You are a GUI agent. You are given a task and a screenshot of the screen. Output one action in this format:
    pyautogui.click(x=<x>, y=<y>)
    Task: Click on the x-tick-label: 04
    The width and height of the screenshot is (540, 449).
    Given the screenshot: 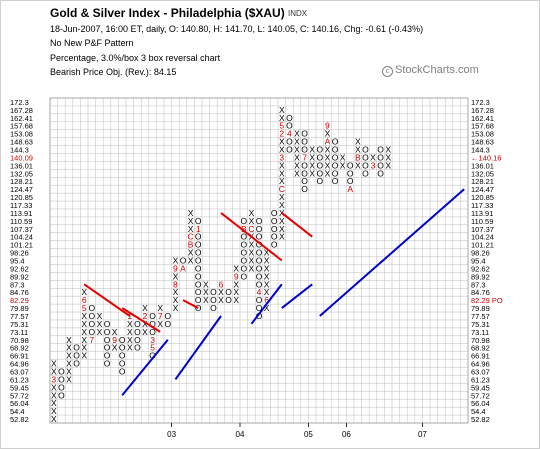 What is the action you would take?
    pyautogui.click(x=240, y=434)
    